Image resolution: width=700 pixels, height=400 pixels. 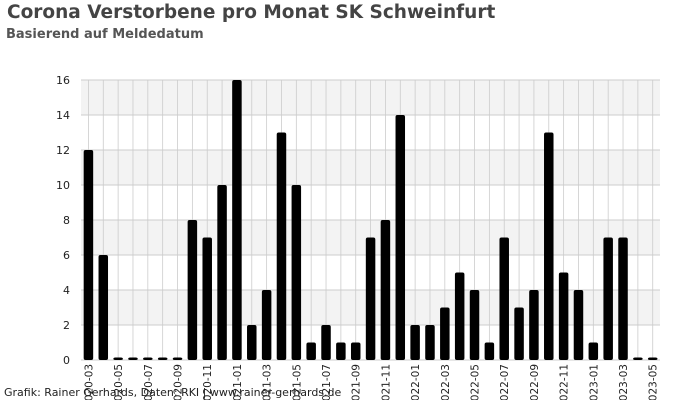 What do you see at coordinates (89, 382) in the screenshot?
I see `x-tick-label: 2020-03` at bounding box center [89, 382].